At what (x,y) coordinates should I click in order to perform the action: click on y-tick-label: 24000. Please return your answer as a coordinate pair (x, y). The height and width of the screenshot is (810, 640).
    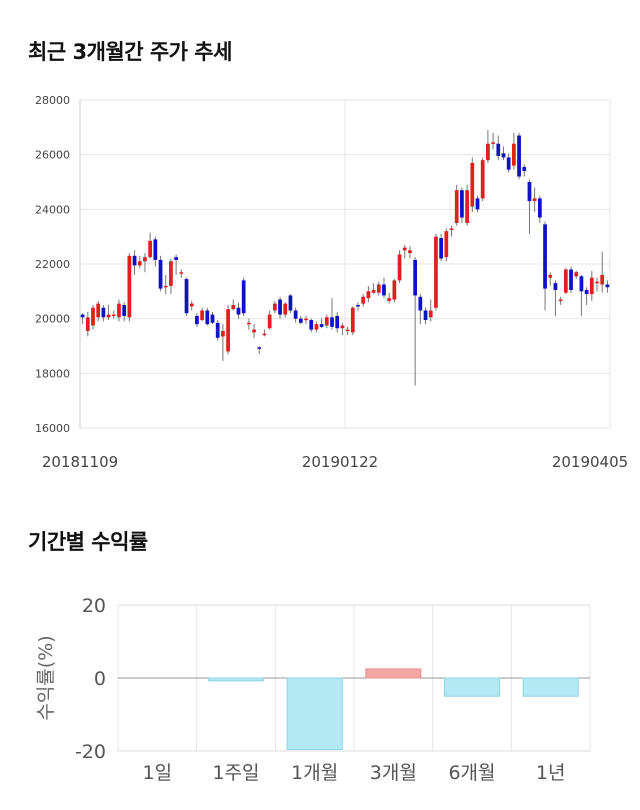
    Looking at the image, I should click on (52, 209).